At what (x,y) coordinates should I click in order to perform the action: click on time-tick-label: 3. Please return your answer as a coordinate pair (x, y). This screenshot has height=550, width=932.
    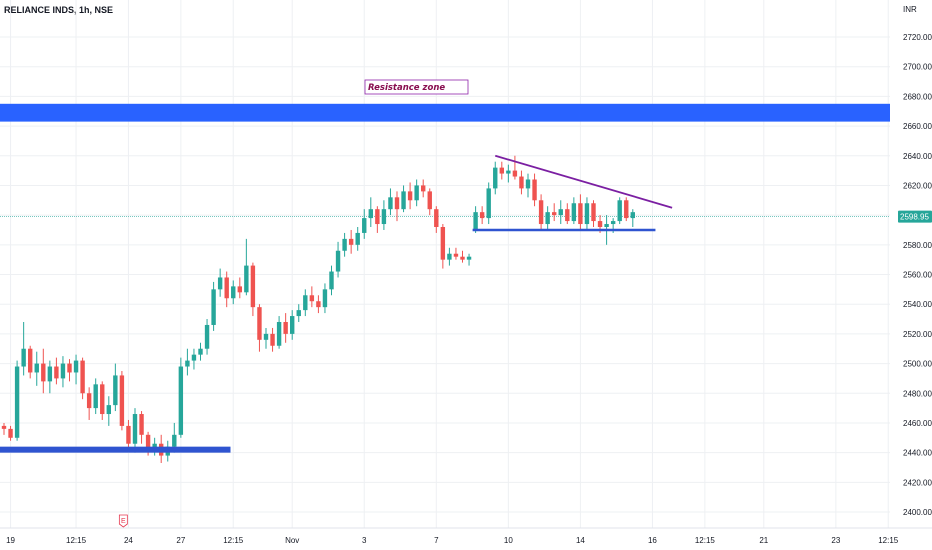
    Looking at the image, I should click on (364, 540).